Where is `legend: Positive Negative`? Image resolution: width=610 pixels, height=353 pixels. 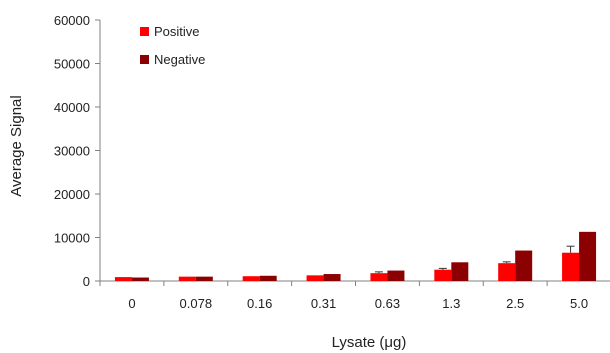 legend: Positive Negative is located at coordinates (172, 45).